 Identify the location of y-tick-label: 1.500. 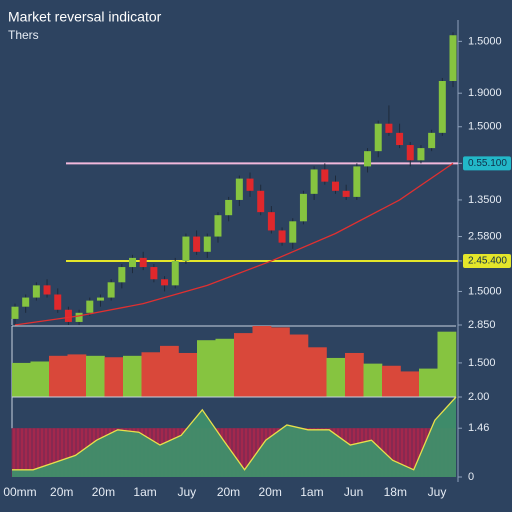
(482, 363).